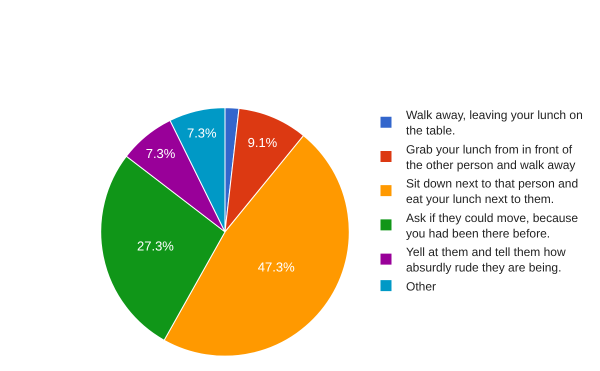  I want to click on legend-label: Walk away, leaving your lunch on the table., so click(494, 123).